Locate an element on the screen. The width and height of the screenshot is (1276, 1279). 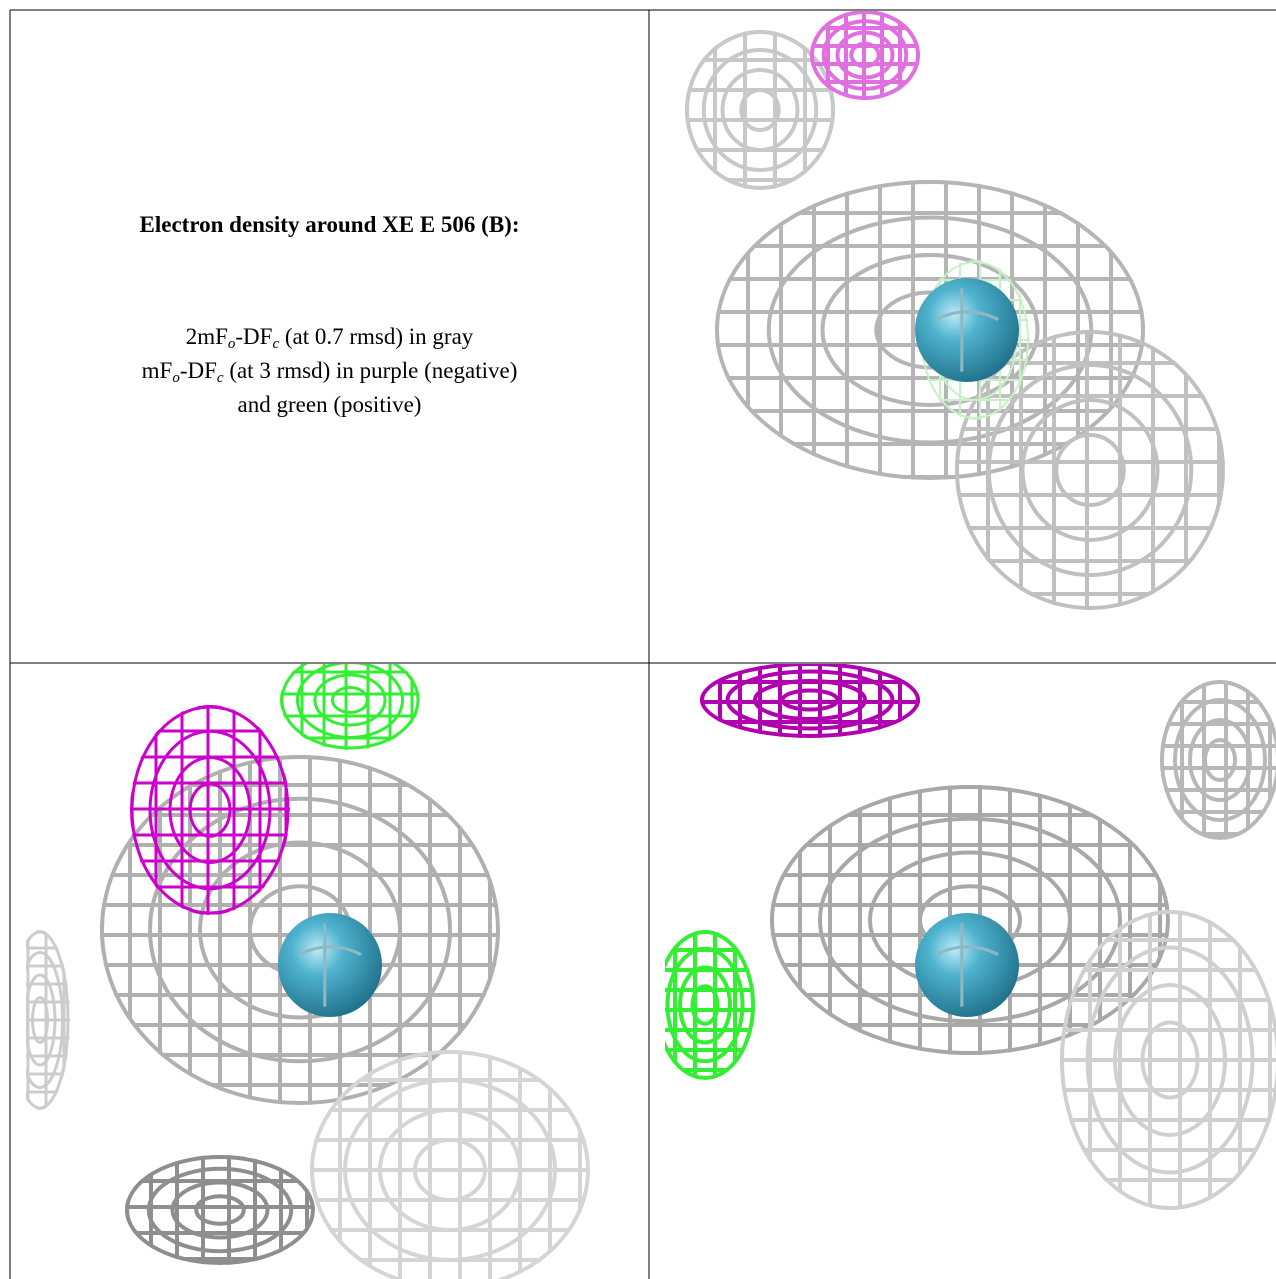
text-run: and green (positive) is located at coordinates (329, 404).